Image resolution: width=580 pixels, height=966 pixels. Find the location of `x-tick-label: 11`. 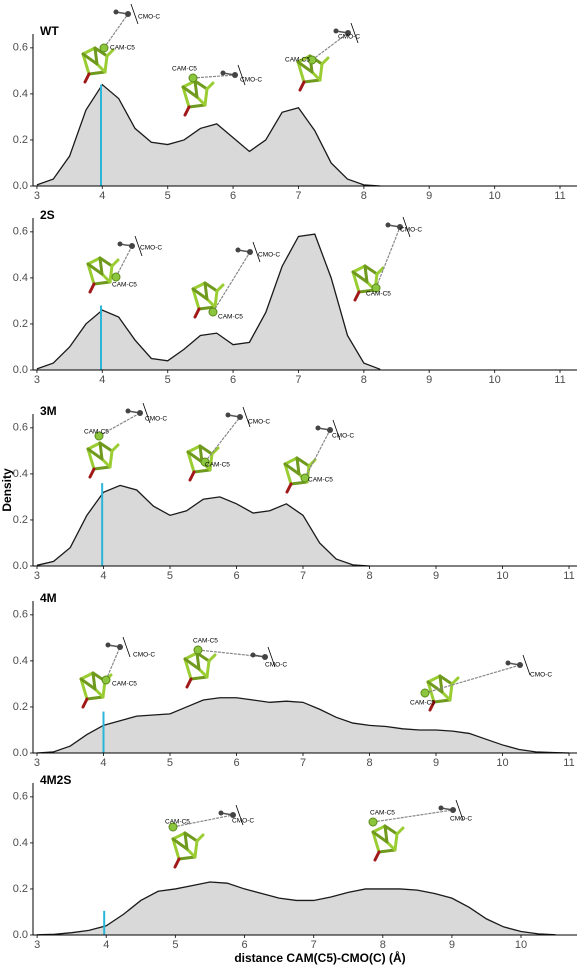

x-tick-label: 11 is located at coordinates (568, 763).